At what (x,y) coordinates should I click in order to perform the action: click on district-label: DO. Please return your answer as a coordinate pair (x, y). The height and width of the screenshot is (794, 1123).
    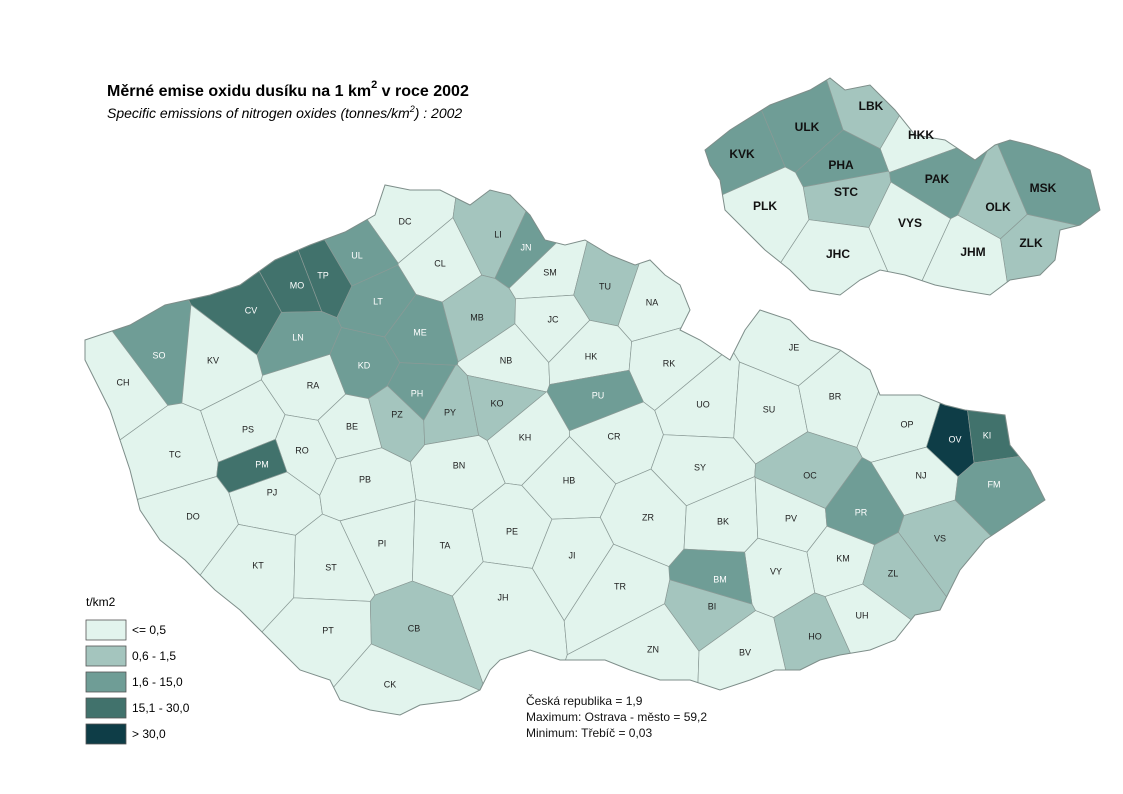
    Looking at the image, I should click on (193, 516).